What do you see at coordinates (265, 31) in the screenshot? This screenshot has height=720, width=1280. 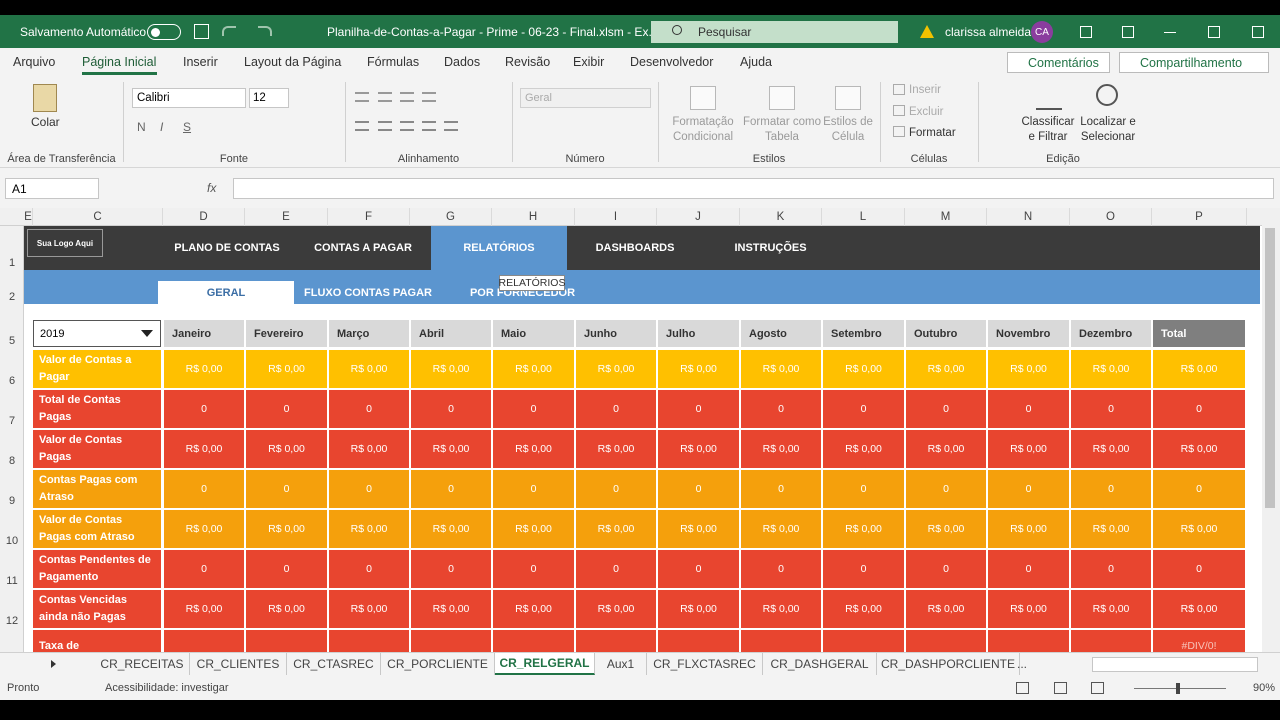 I see `redo-icon` at bounding box center [265, 31].